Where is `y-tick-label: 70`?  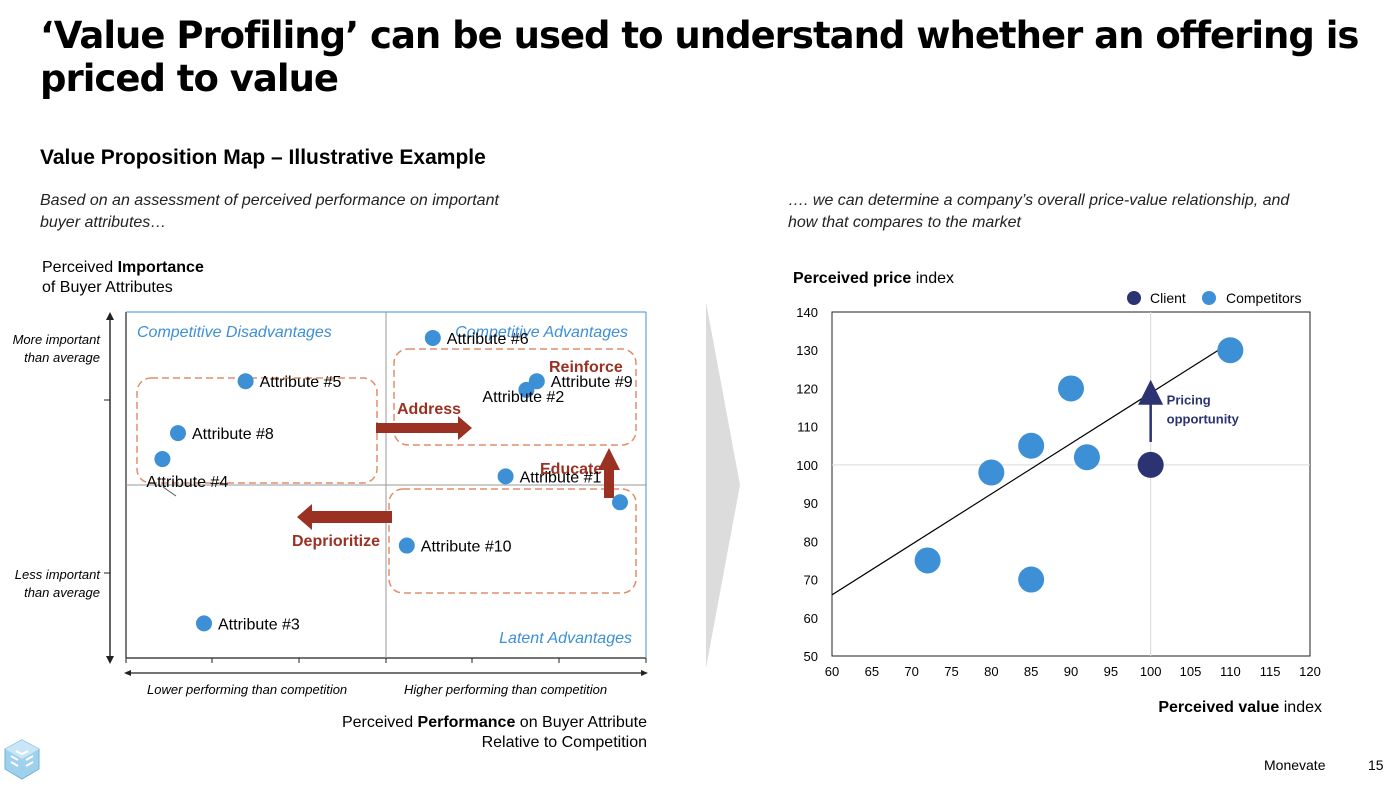 y-tick-label: 70 is located at coordinates (811, 580).